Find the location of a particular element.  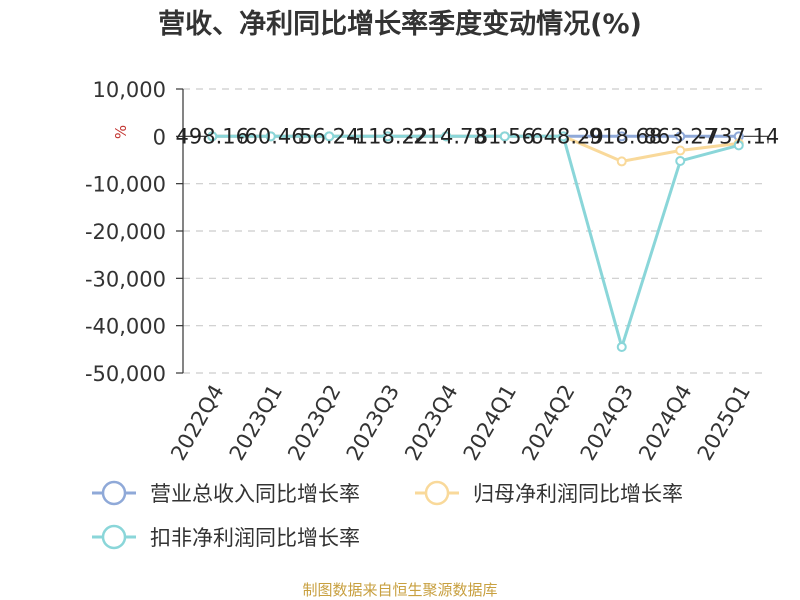

x-tick-label: 2025Q1 is located at coordinates (724, 423).